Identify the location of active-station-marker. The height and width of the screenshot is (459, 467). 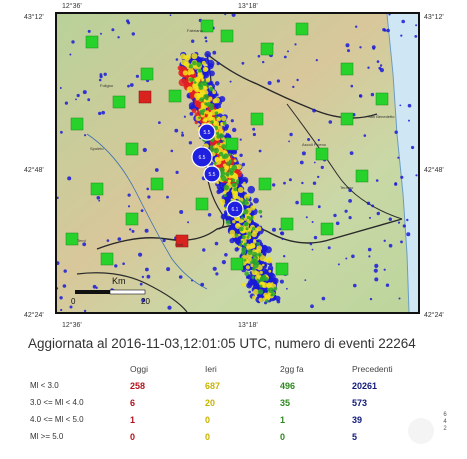
(182, 241).